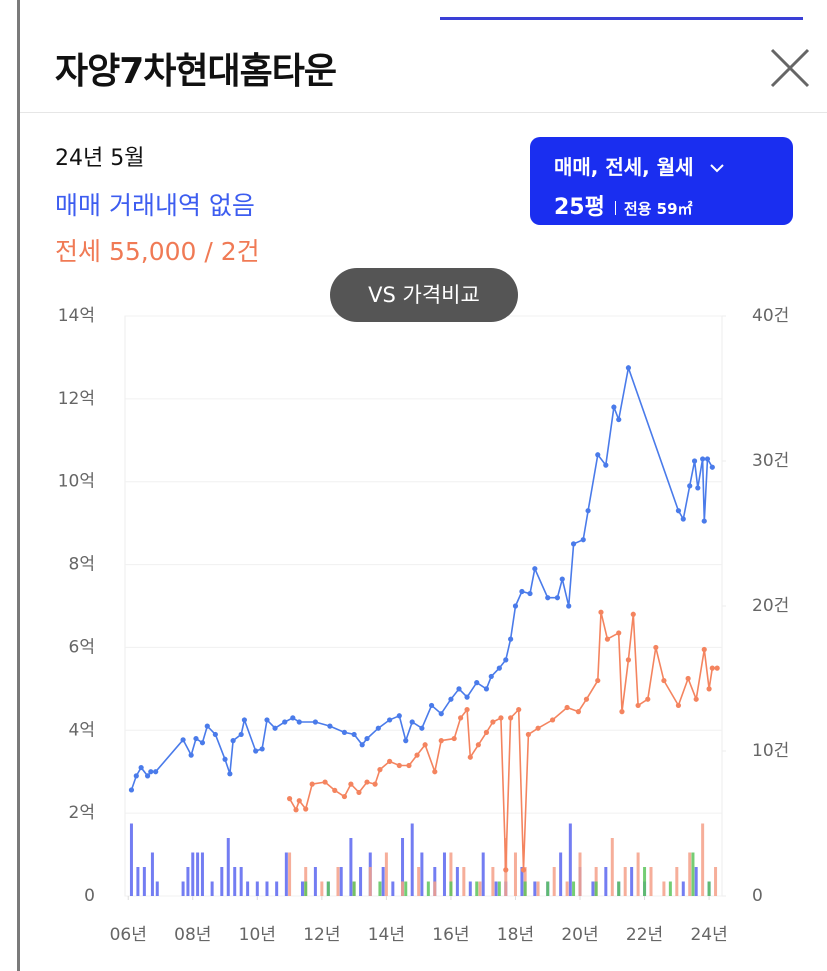  I want to click on close-button, so click(790, 68).